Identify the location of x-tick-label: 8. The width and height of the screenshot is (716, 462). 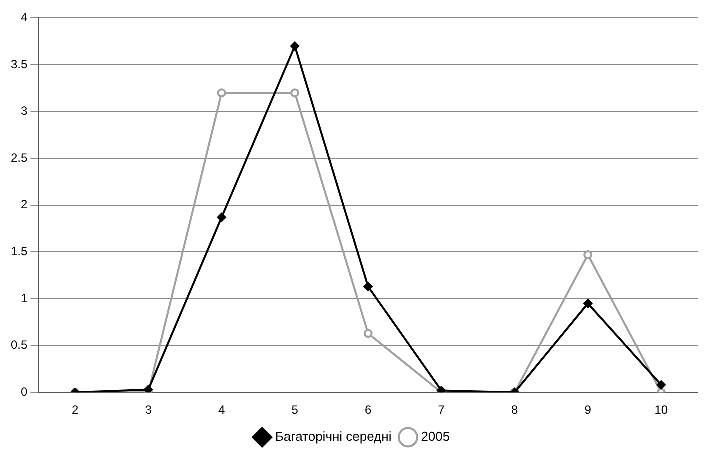
(515, 410).